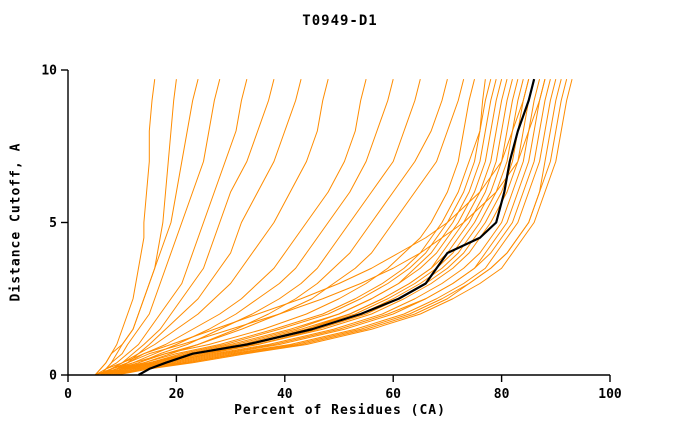 Image resolution: width=680 pixels, height=440 pixels. Describe the element at coordinates (285, 394) in the screenshot. I see `x-tick-label: 40` at that location.